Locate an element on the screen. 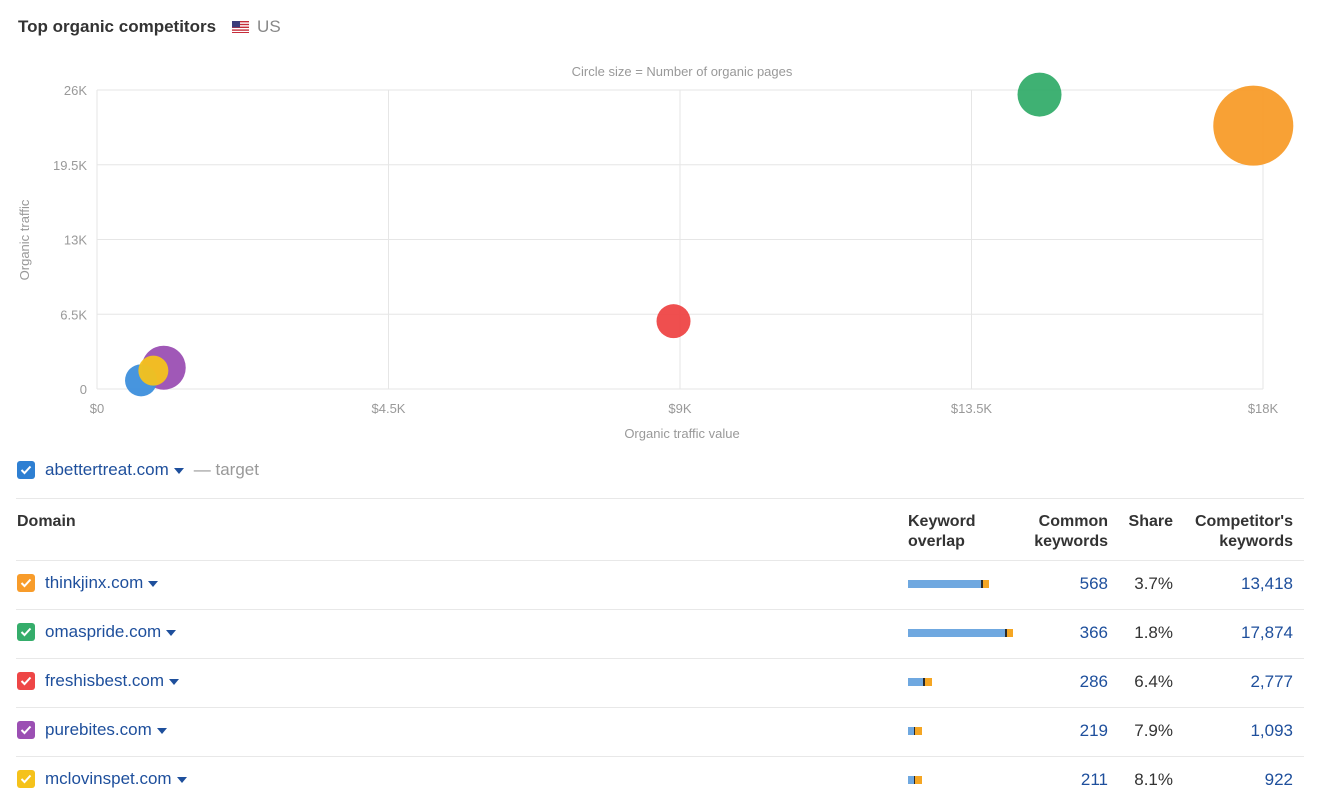 This screenshot has height=803, width=1317. x-tick-label: $13.5K is located at coordinates (972, 408).